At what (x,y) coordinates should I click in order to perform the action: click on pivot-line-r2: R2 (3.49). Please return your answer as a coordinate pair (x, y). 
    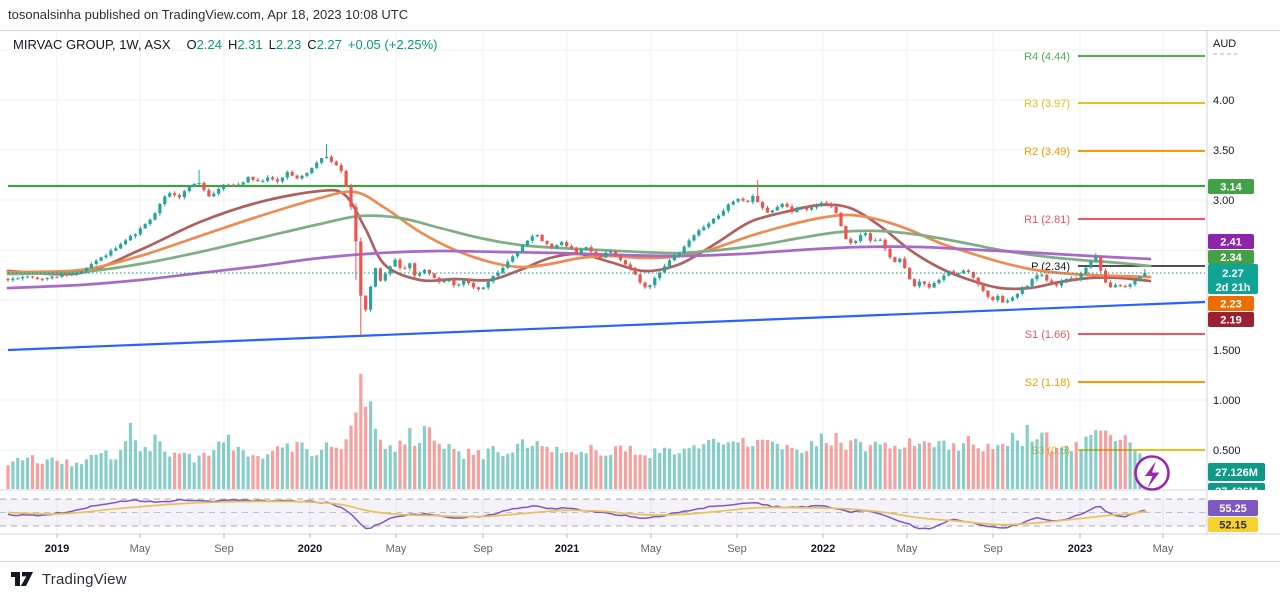
    Looking at the image, I should click on (1114, 152).